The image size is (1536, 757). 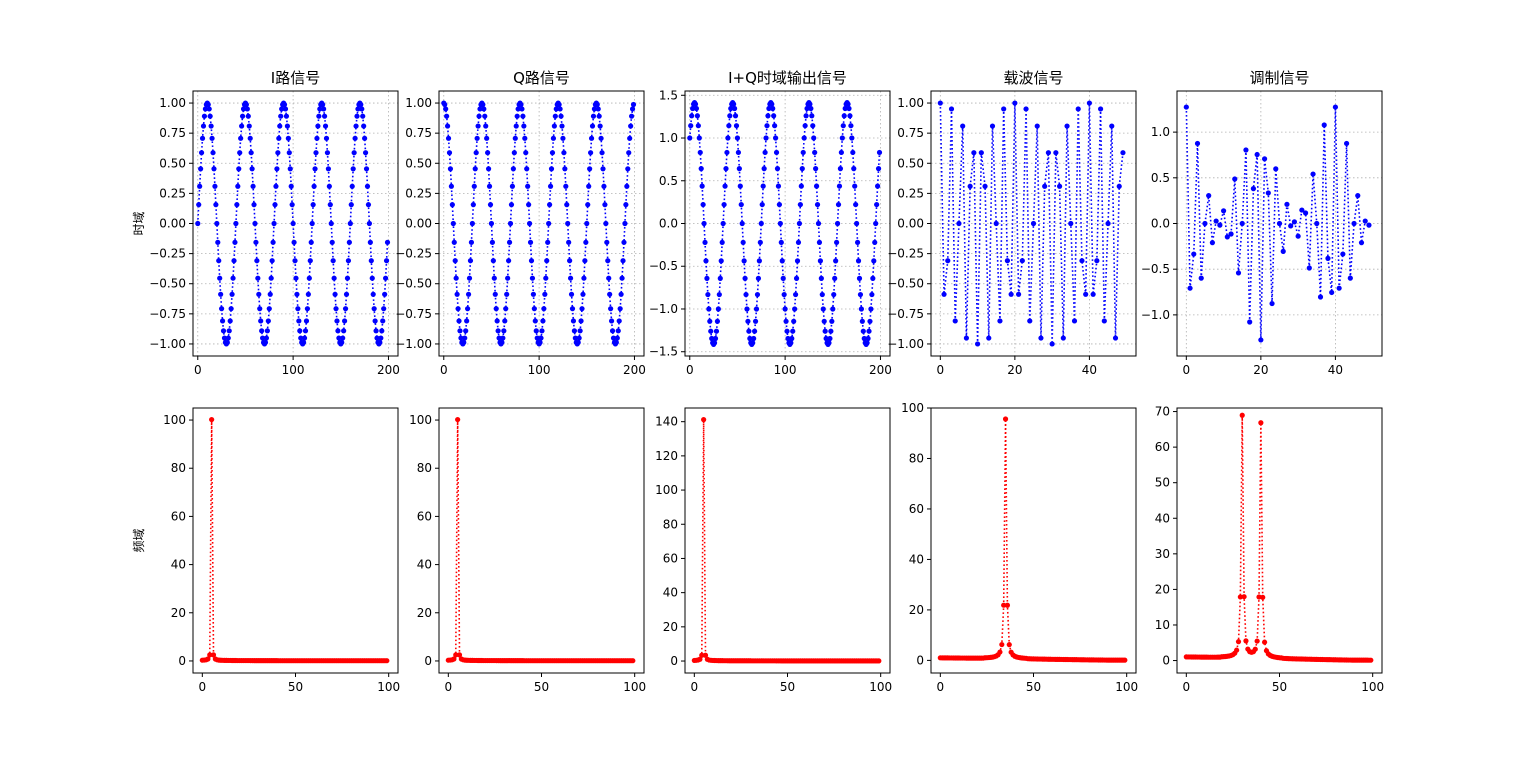 What do you see at coordinates (139, 540) in the screenshot?
I see `y-axis-label: 频域` at bounding box center [139, 540].